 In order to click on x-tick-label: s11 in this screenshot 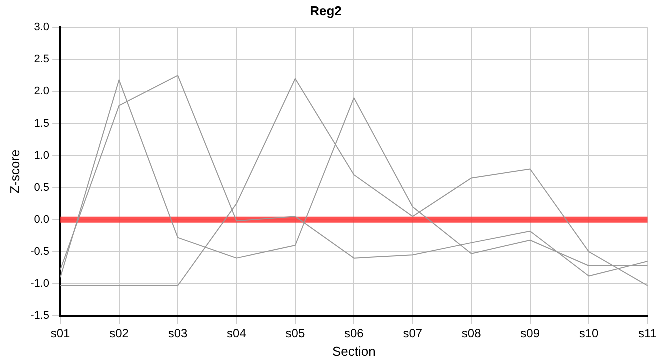, I will do `click(648, 333)`.